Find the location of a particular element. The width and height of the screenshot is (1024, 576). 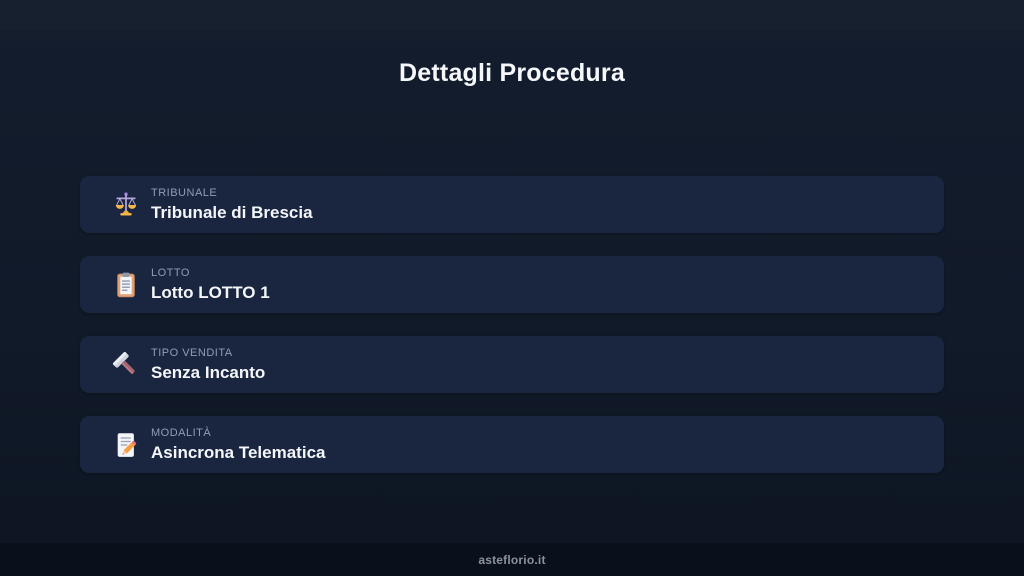

page-title: Dettagli Procedura is located at coordinates (512, 73).